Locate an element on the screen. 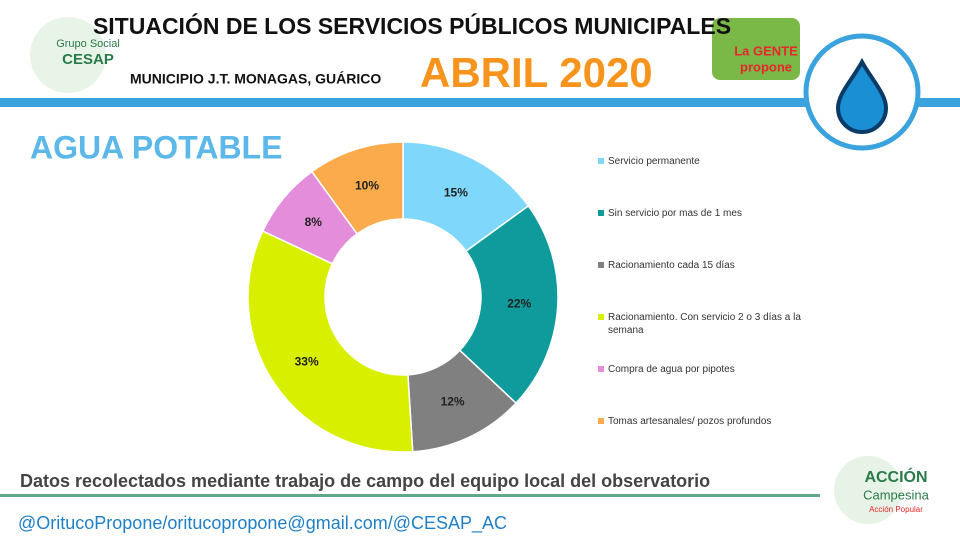  data-label: 12% is located at coordinates (453, 402).